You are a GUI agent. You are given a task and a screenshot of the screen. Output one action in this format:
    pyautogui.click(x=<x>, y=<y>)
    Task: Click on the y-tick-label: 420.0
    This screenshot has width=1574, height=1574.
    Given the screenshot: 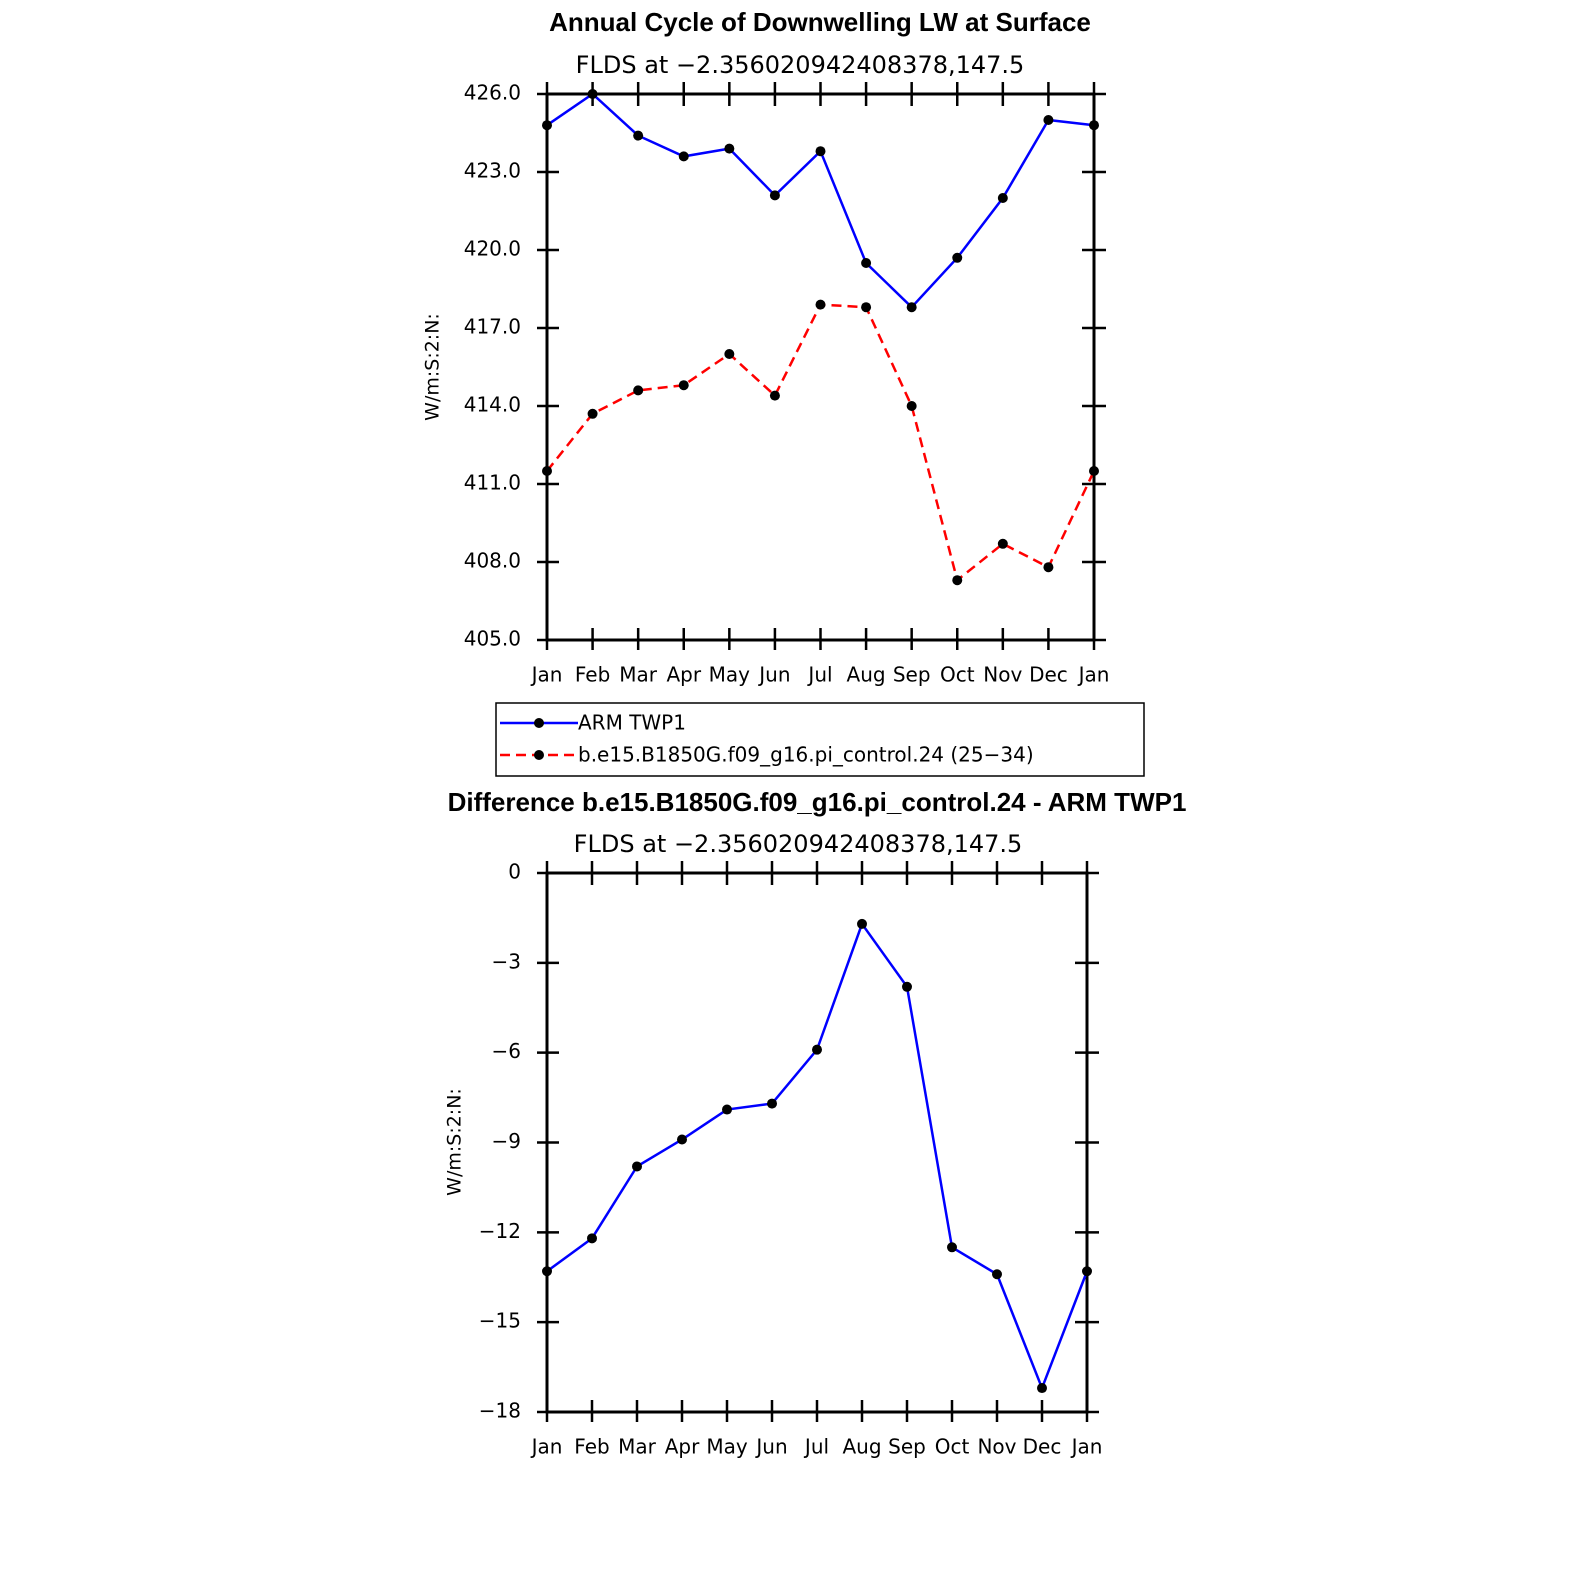 What is the action you would take?
    pyautogui.click(x=492, y=249)
    